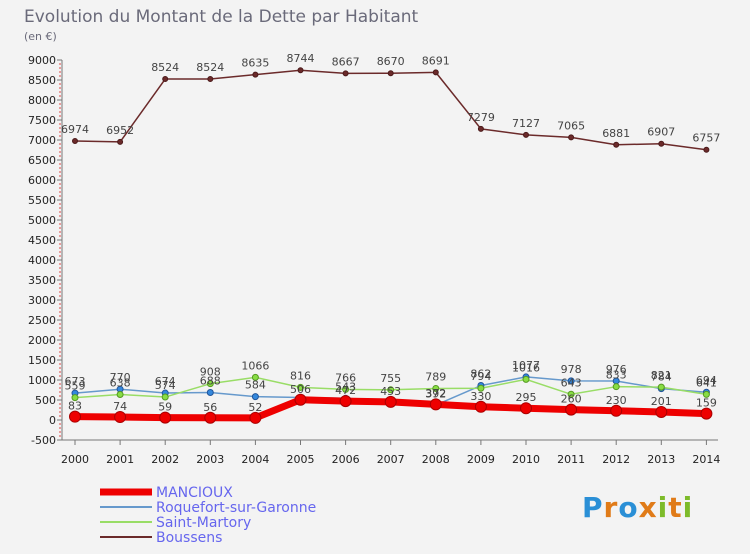 This screenshot has width=750, height=554. I want to click on y-tick-label: 3500, so click(42, 280).